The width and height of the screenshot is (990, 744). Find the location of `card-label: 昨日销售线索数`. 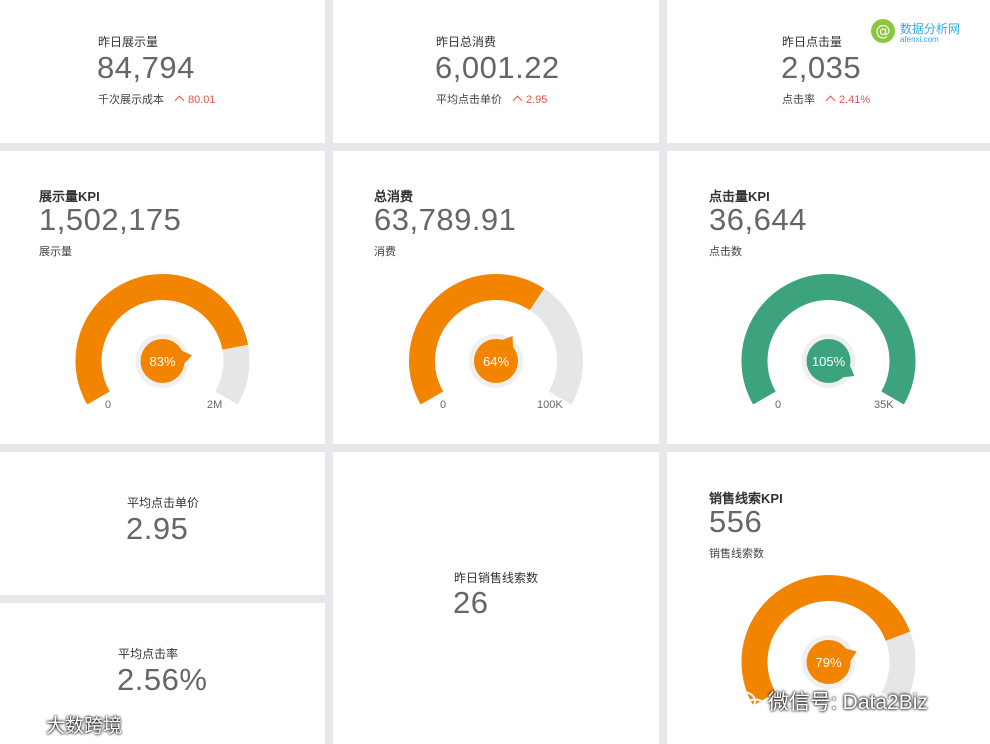

card-label: 昨日销售线索数 is located at coordinates (496, 578).